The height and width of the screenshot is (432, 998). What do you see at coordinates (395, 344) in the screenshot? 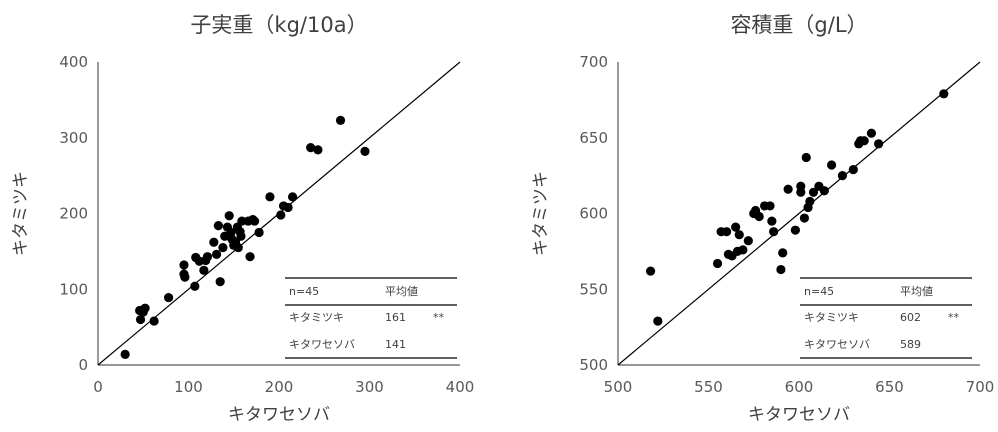
I see `stats-table-cell: 141` at bounding box center [395, 344].